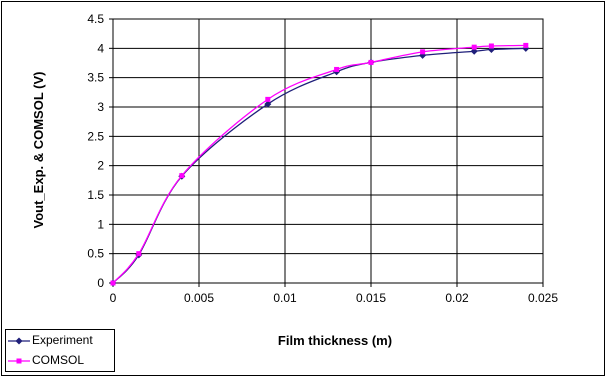 The height and width of the screenshot is (379, 608). Describe the element at coordinates (38, 150) in the screenshot. I see `y-axis-title: Vout_Exp. & COMSOL (V)` at that location.